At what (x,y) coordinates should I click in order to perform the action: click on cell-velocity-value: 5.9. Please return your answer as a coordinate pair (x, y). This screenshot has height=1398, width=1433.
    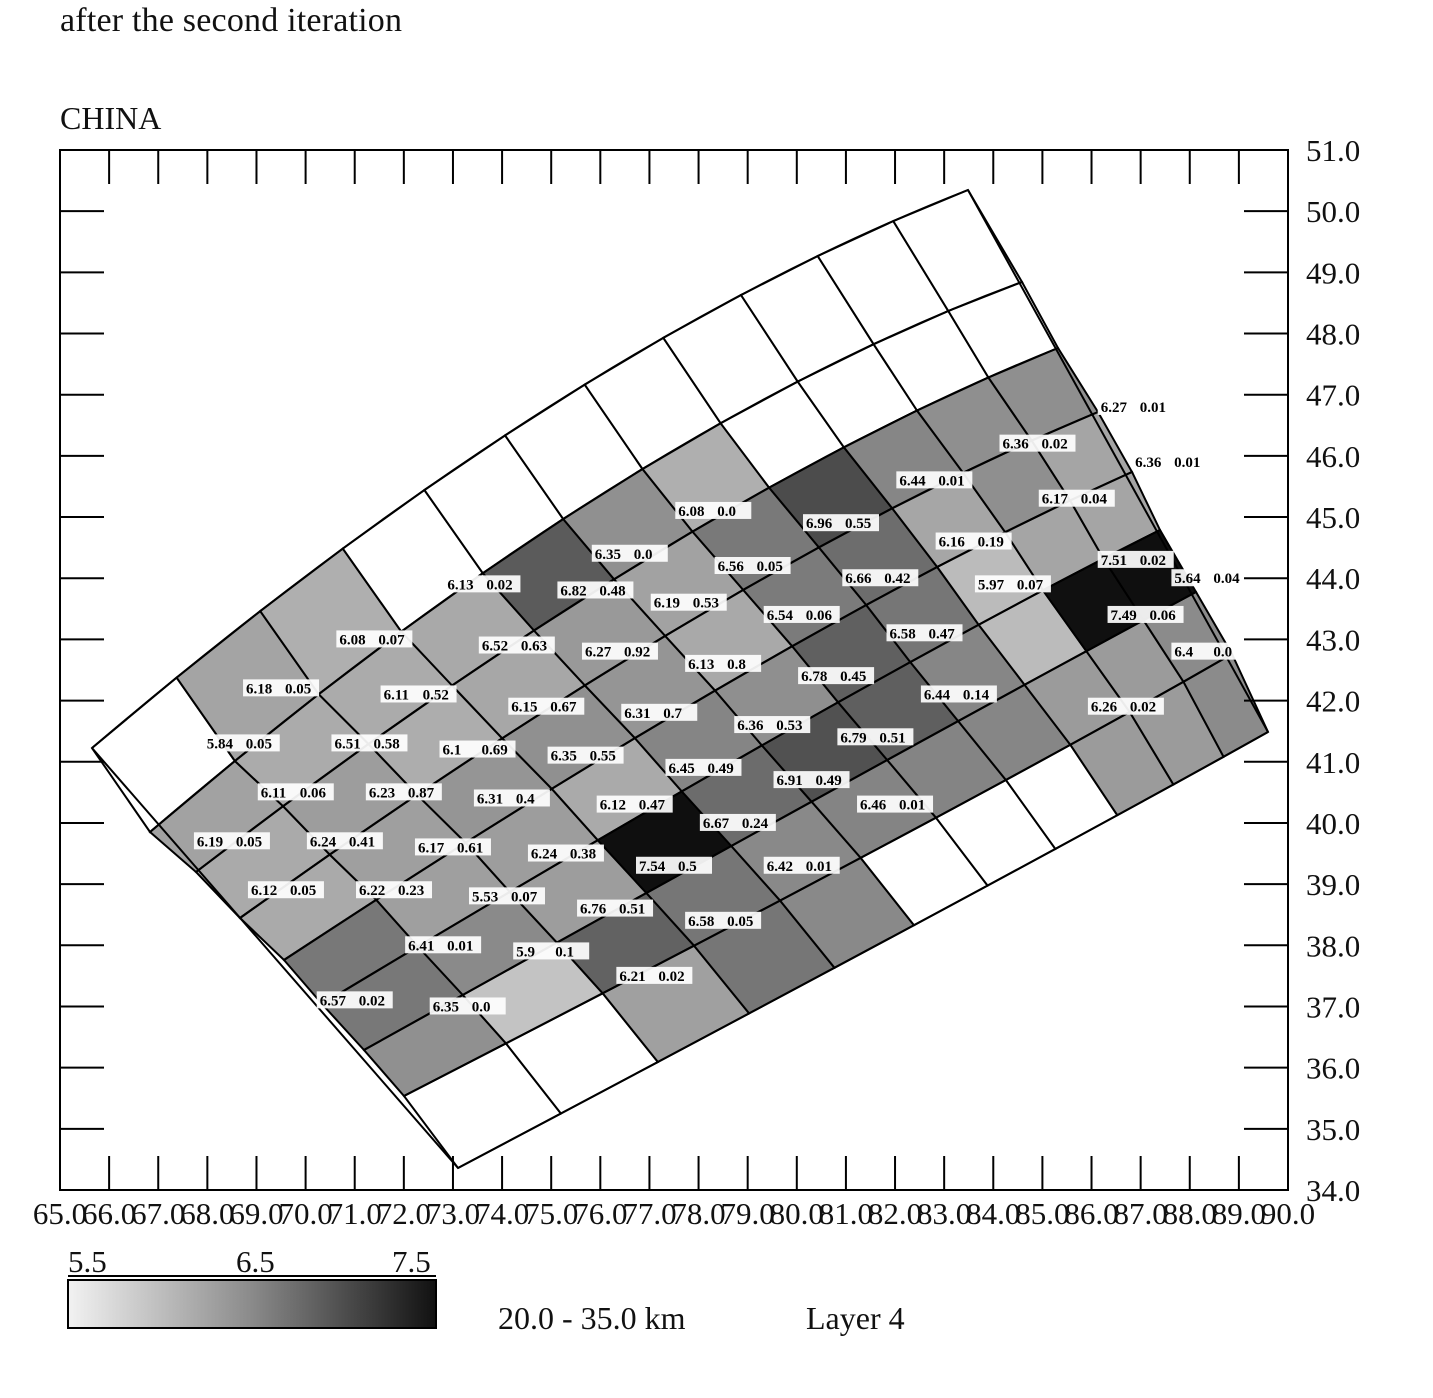
    Looking at the image, I should click on (525, 952).